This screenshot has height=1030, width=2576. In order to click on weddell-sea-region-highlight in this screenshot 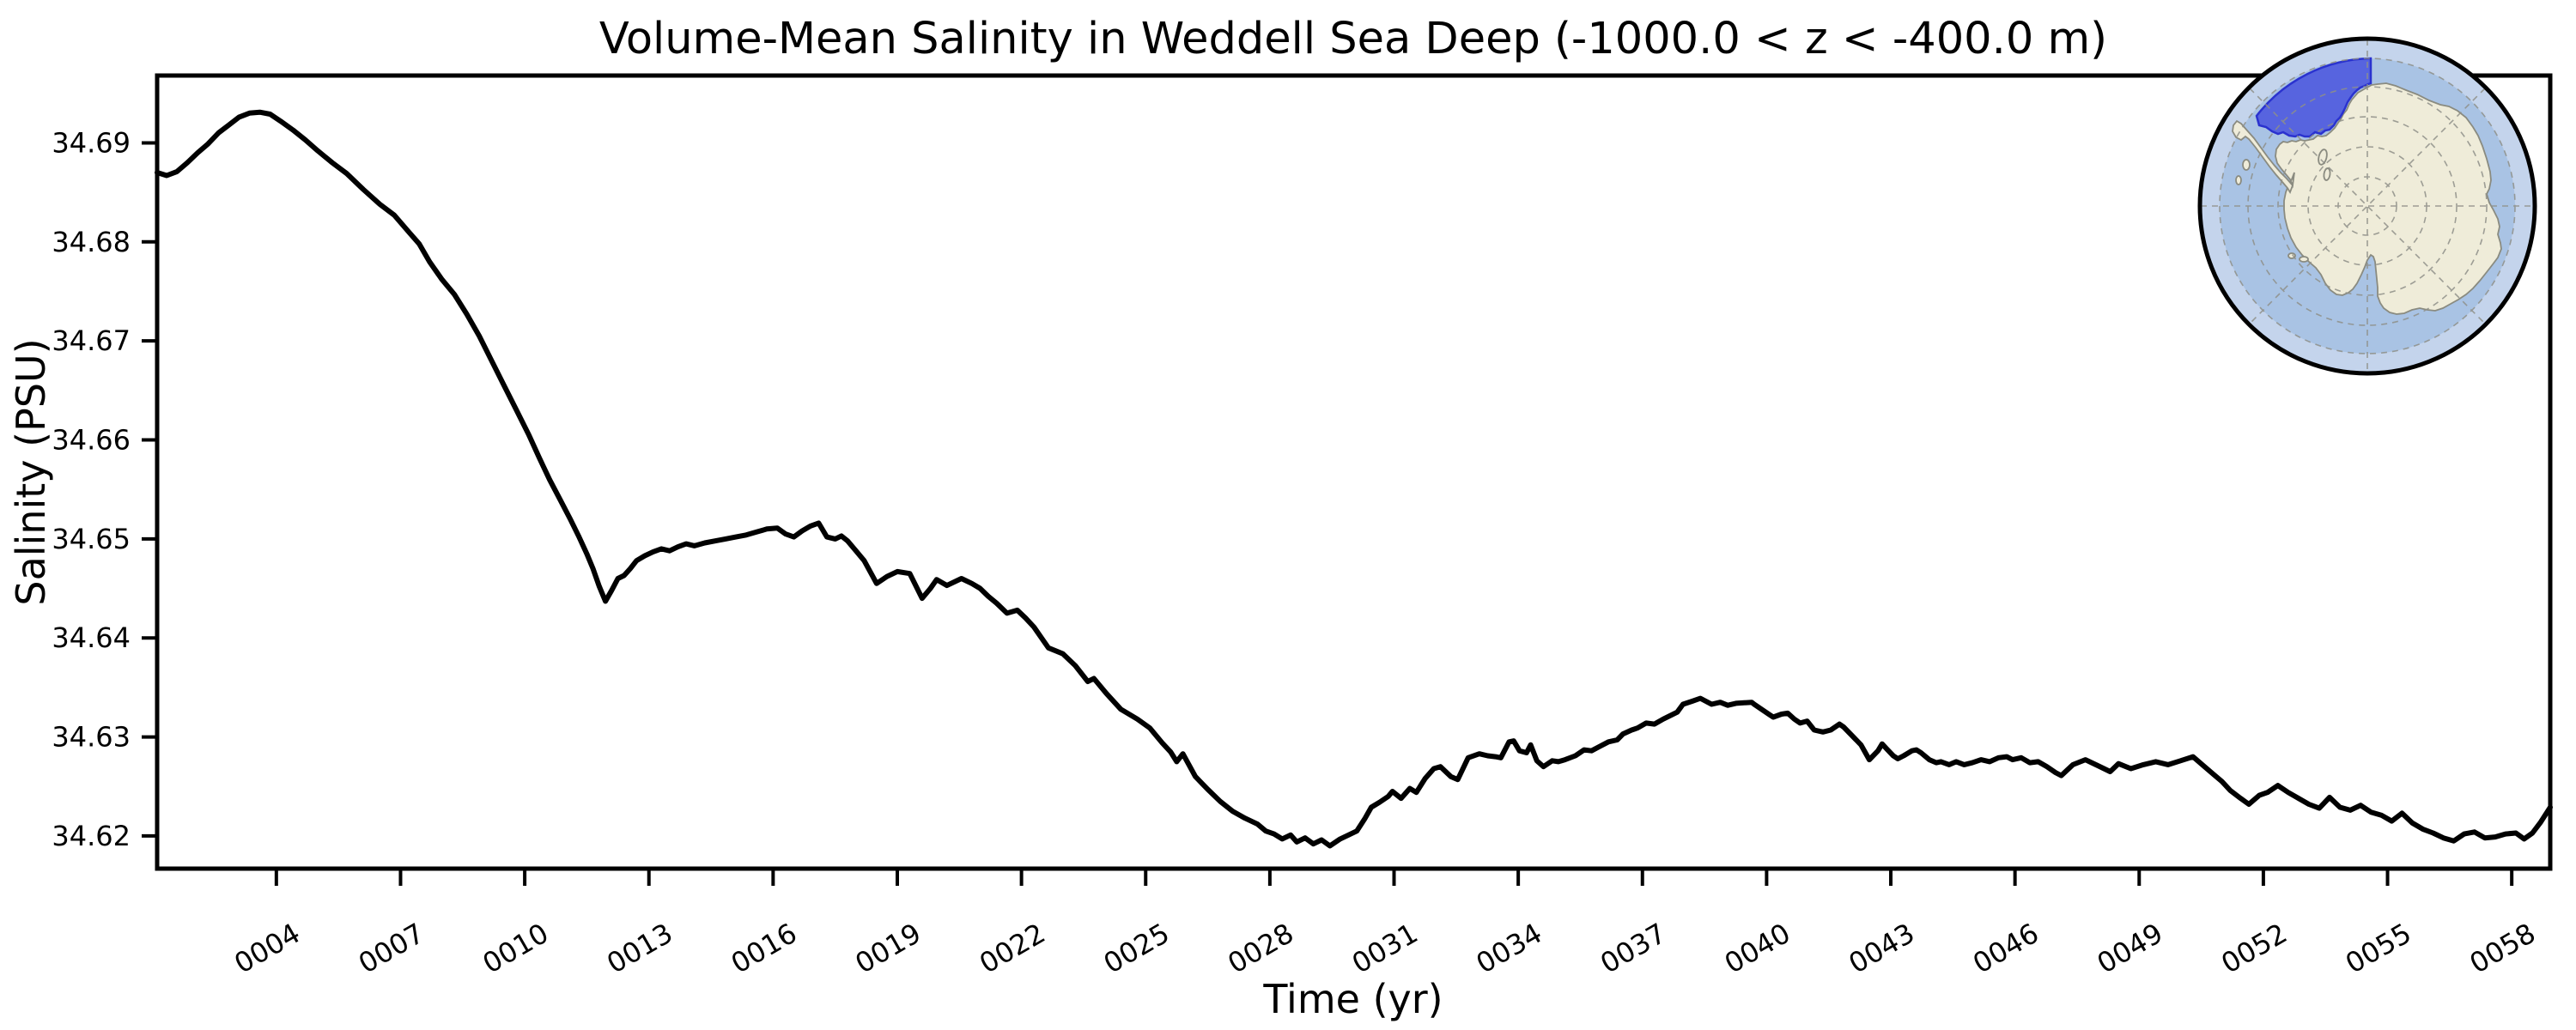, I will do `click(2313, 97)`.